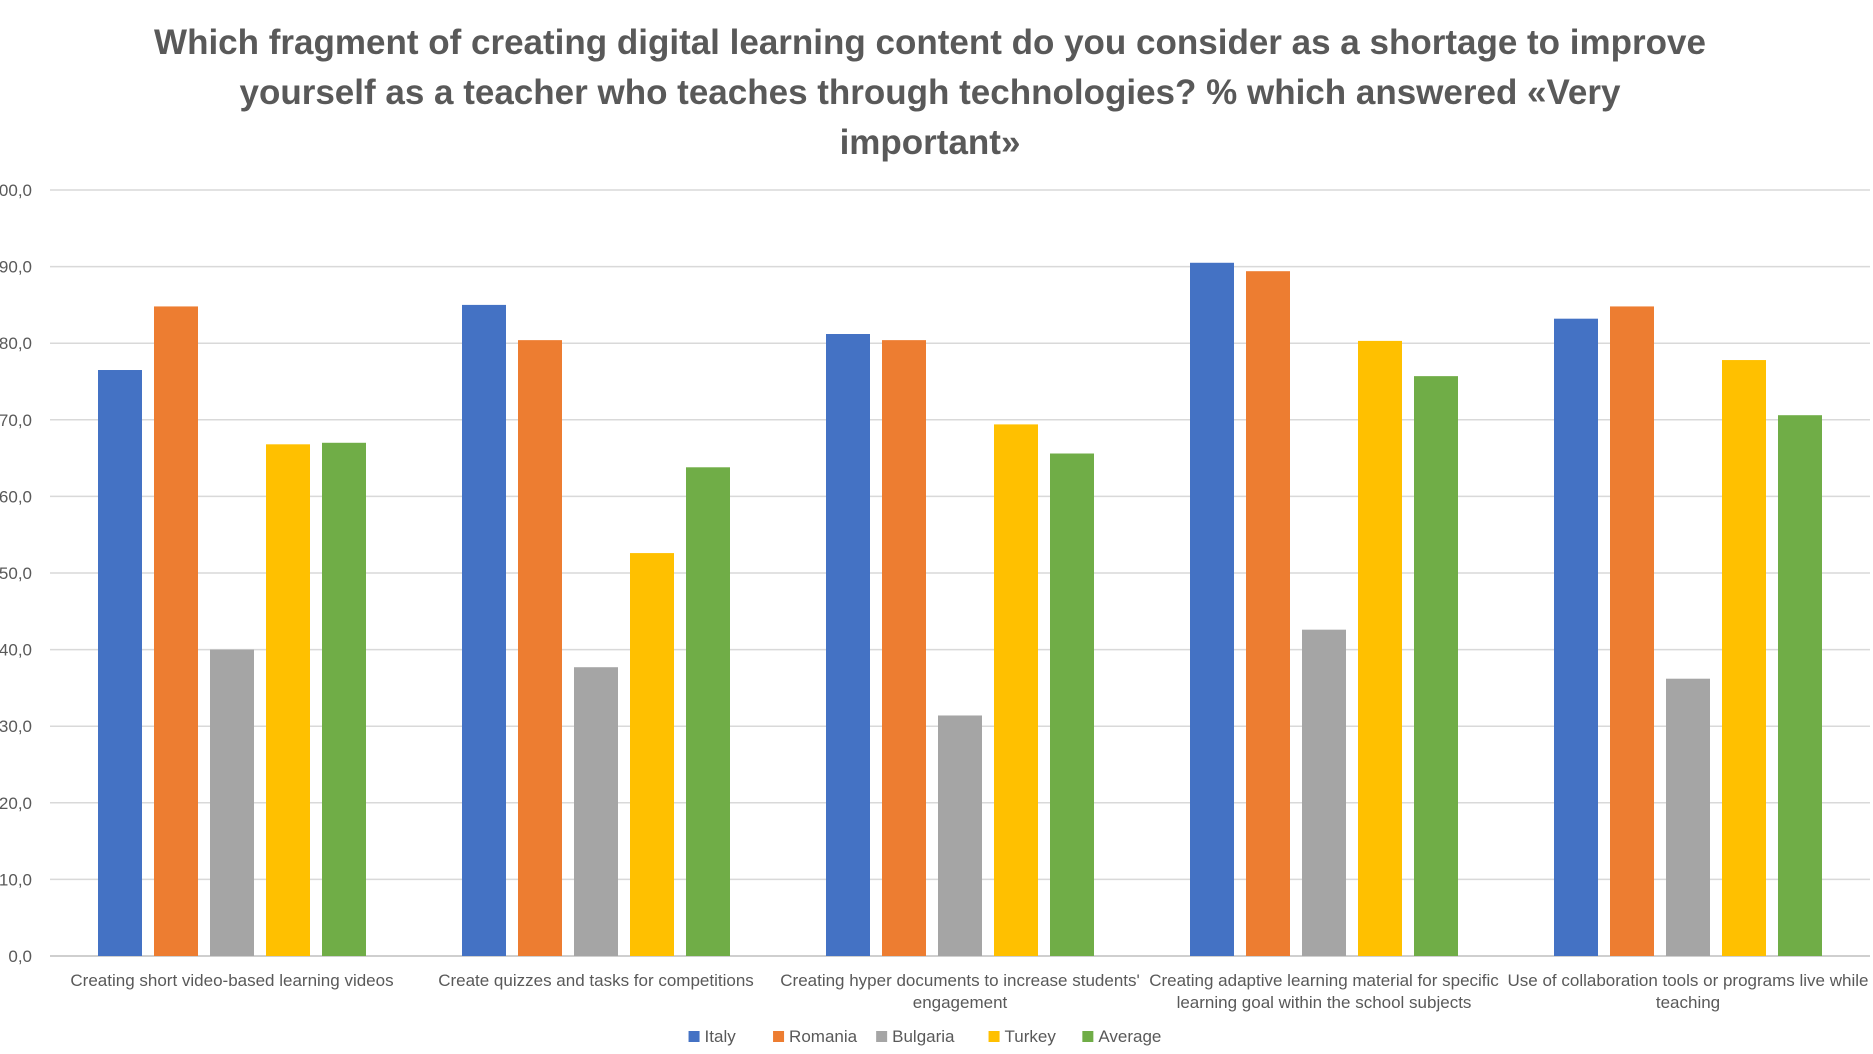 Image resolution: width=1873 pixels, height=1054 pixels. I want to click on y-tick-label: 60,0, so click(16, 496).